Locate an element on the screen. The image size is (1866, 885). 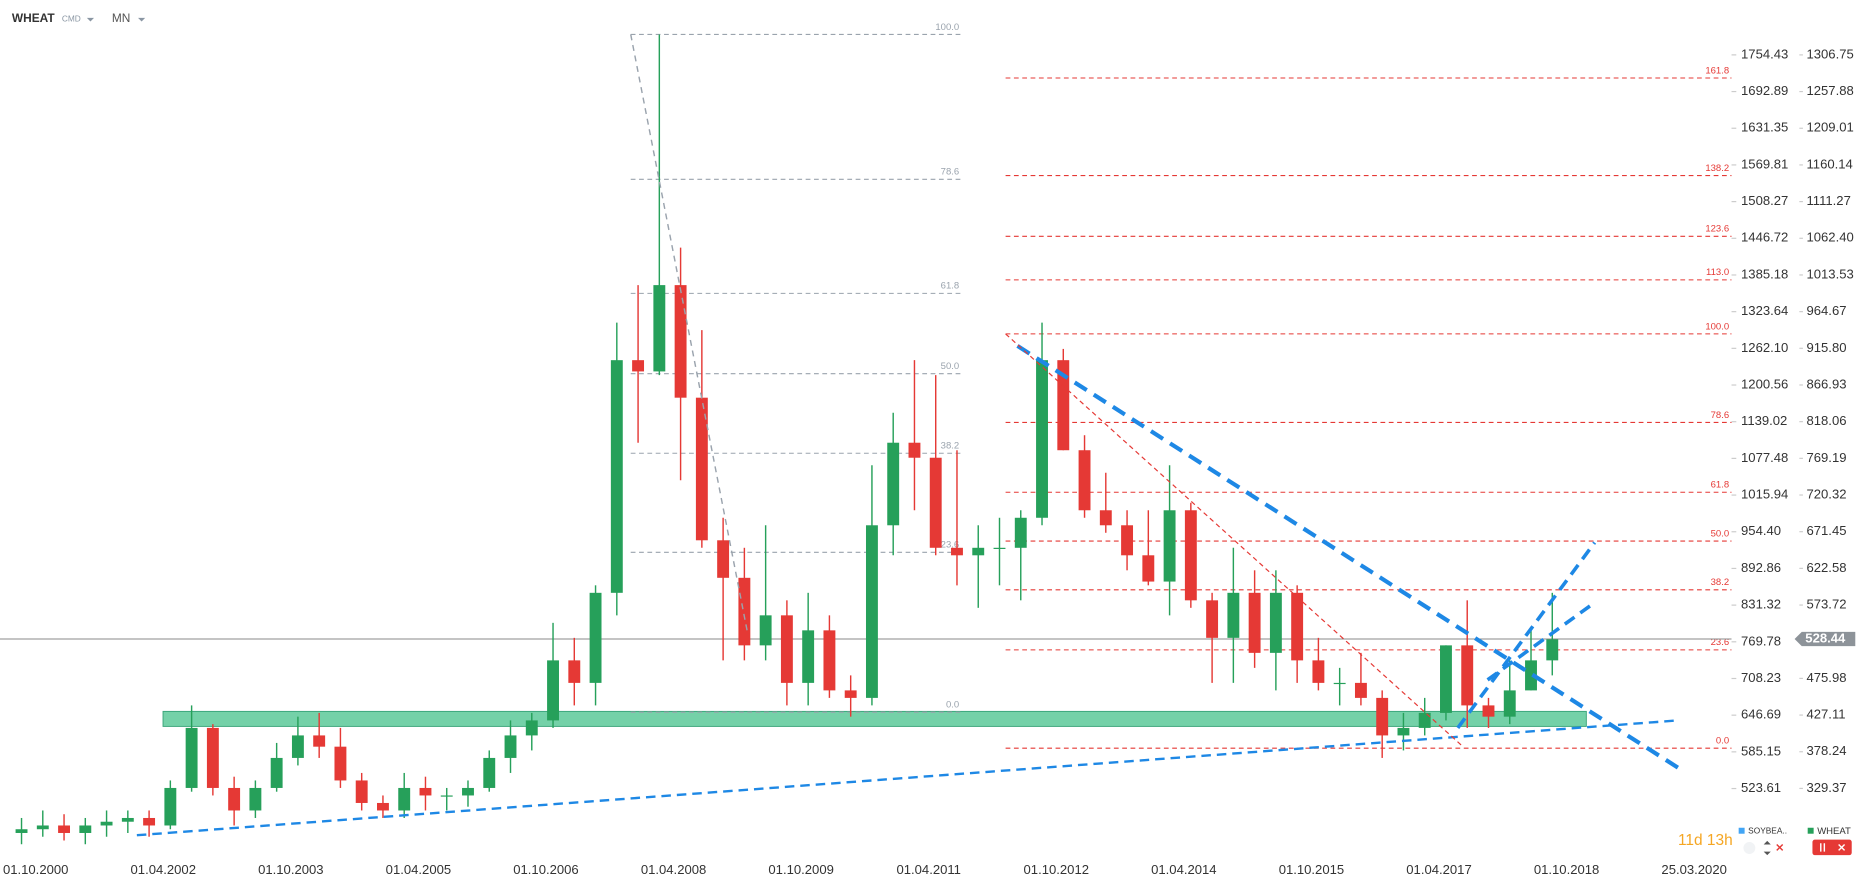
fib-label: 50.0 is located at coordinates (1720, 533).